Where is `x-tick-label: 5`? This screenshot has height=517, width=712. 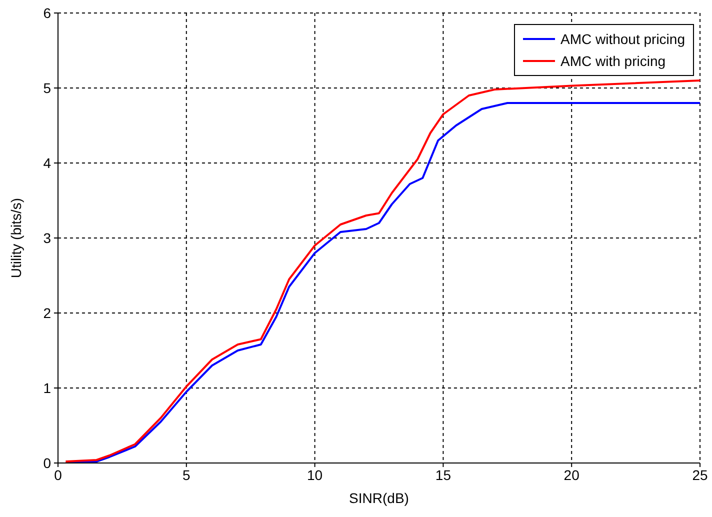 x-tick-label: 5 is located at coordinates (186, 474).